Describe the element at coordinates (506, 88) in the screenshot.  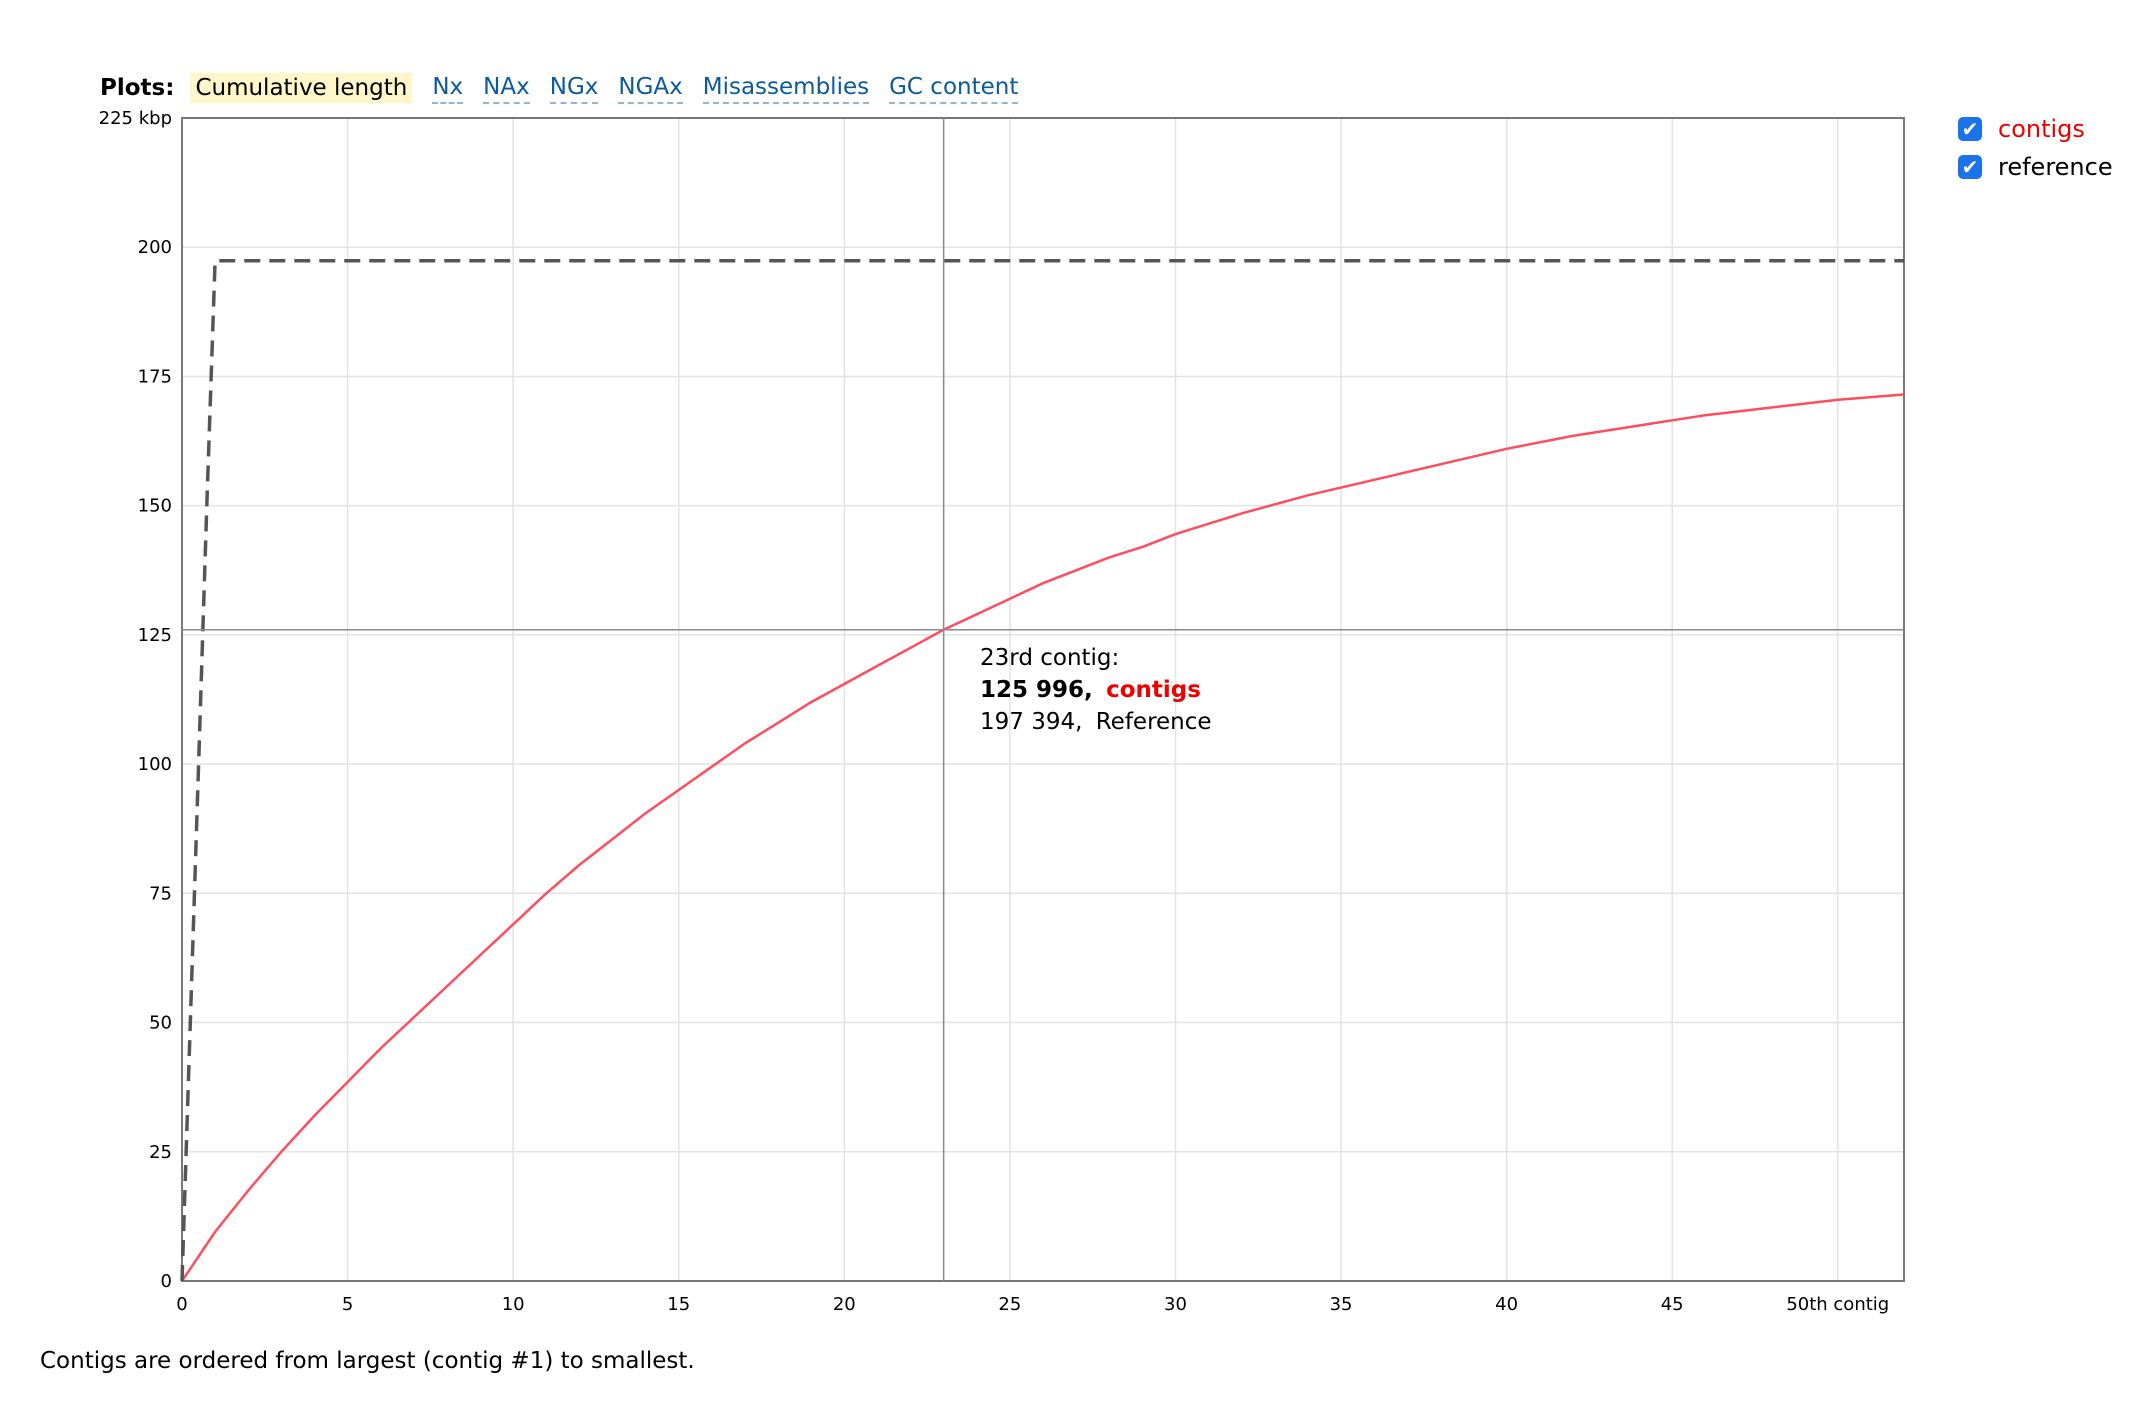
I see `tab-nax: NAx` at that location.